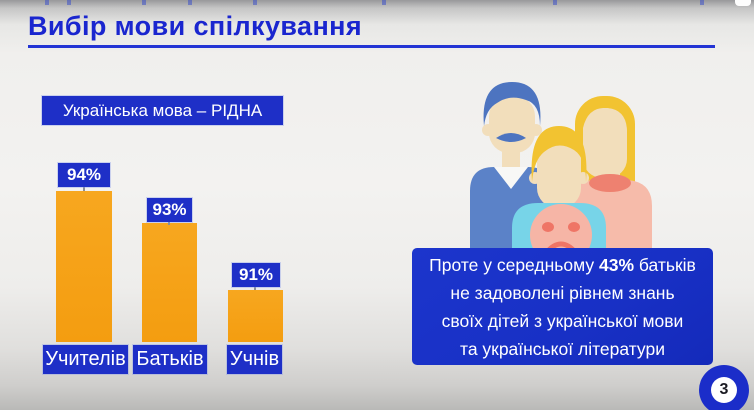 This screenshot has width=754, height=410. What do you see at coordinates (169, 210) in the screenshot?
I see `value-label-parents: 93%` at bounding box center [169, 210].